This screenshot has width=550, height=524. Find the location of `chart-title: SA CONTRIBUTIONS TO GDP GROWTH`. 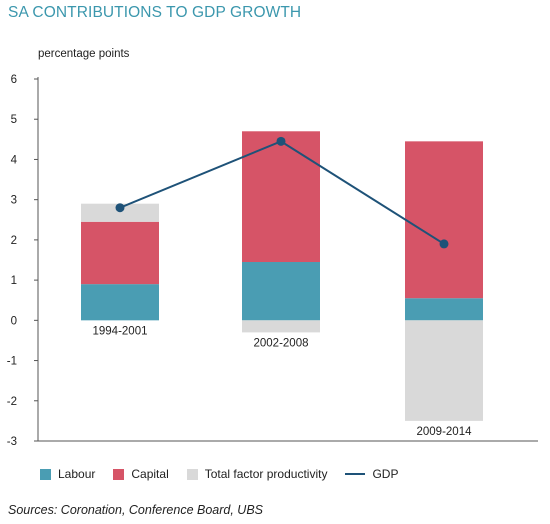

chart-title: SA CONTRIBUTIONS TO GDP GROWTH is located at coordinates (155, 12).